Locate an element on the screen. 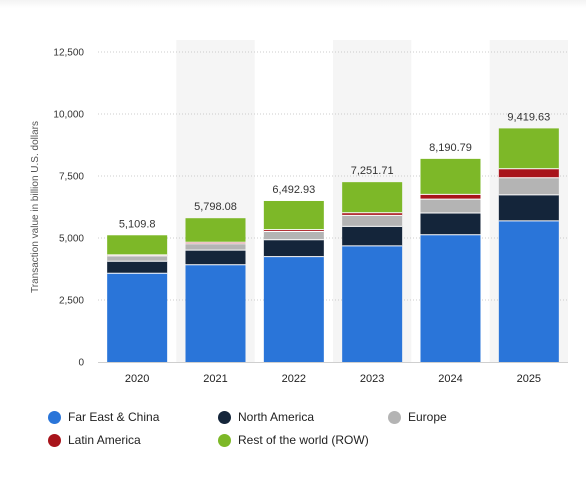  bar-segment-rest-of-the-world-row--2022 is located at coordinates (293, 215).